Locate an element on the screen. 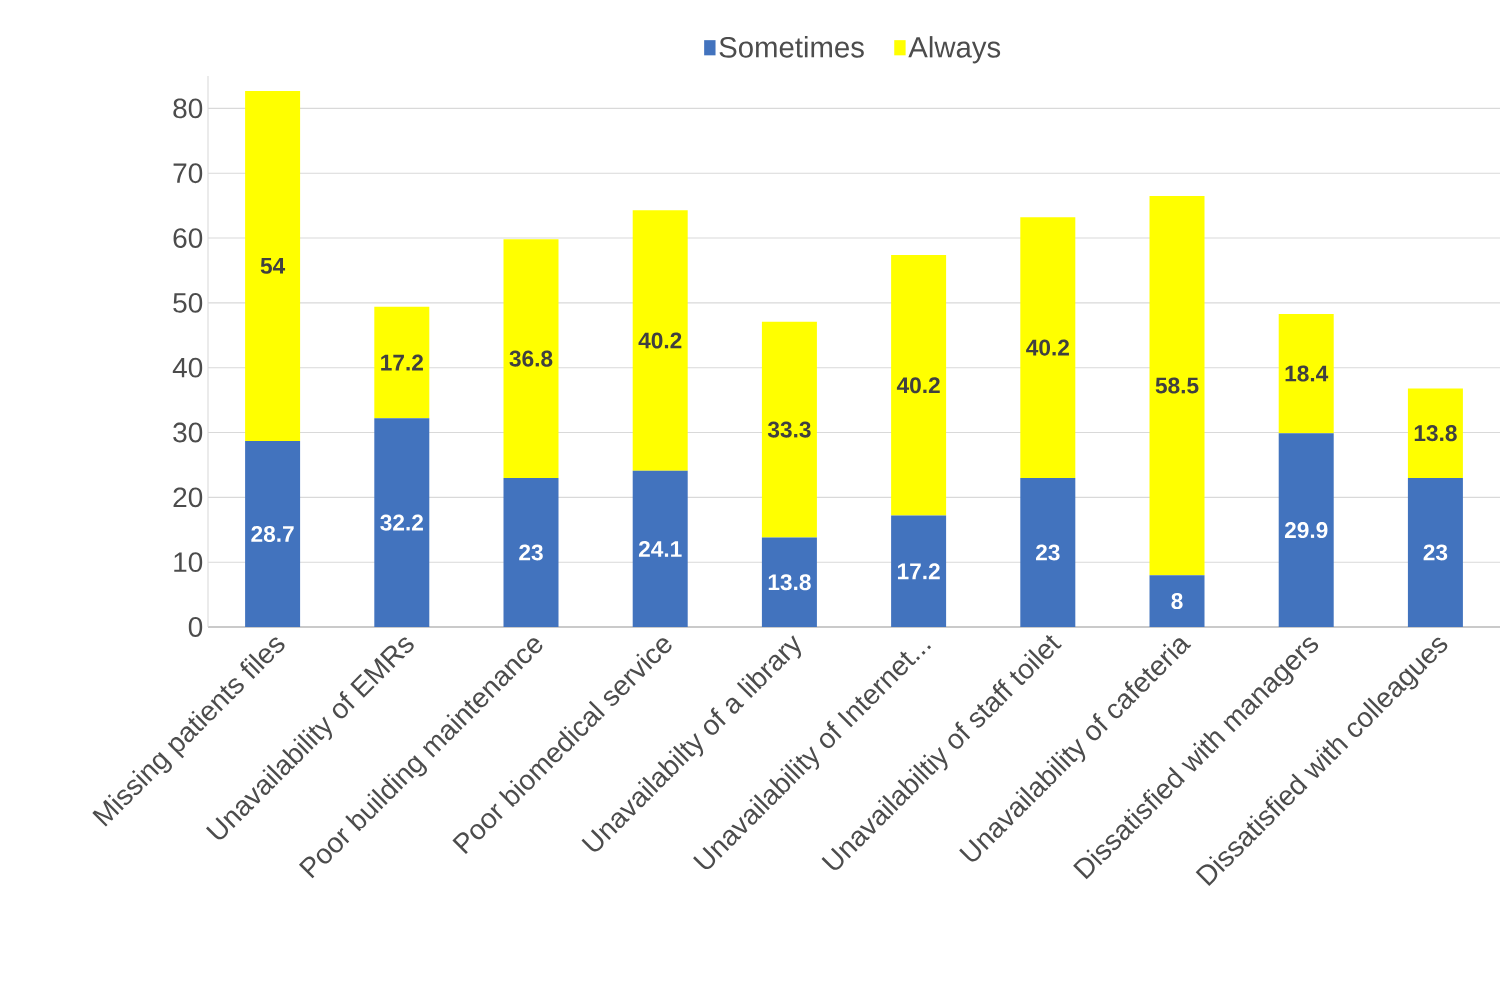 This screenshot has width=1502, height=992. y-tick-label: 20 is located at coordinates (188, 497).